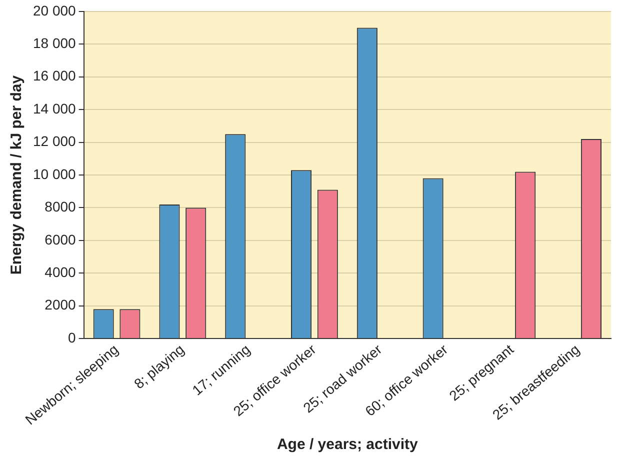  What do you see at coordinates (347, 445) in the screenshot?
I see `x-axis-title: Age / years; activity` at bounding box center [347, 445].